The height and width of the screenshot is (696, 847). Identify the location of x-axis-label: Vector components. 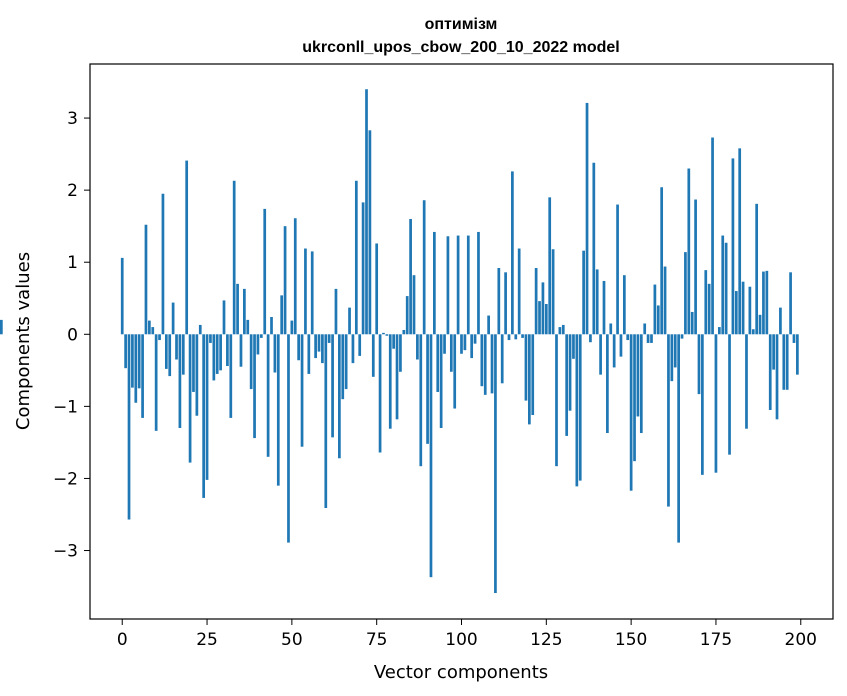
(461, 672).